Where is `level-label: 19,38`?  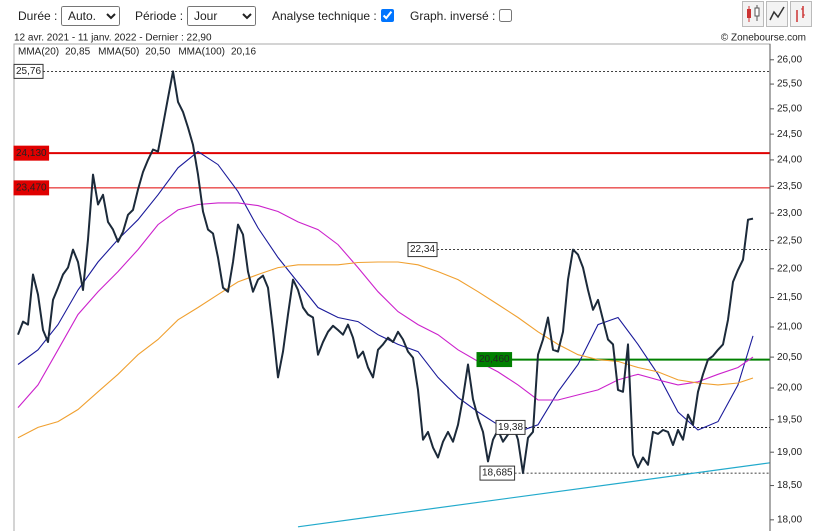
level-label: 19,38 is located at coordinates (510, 427).